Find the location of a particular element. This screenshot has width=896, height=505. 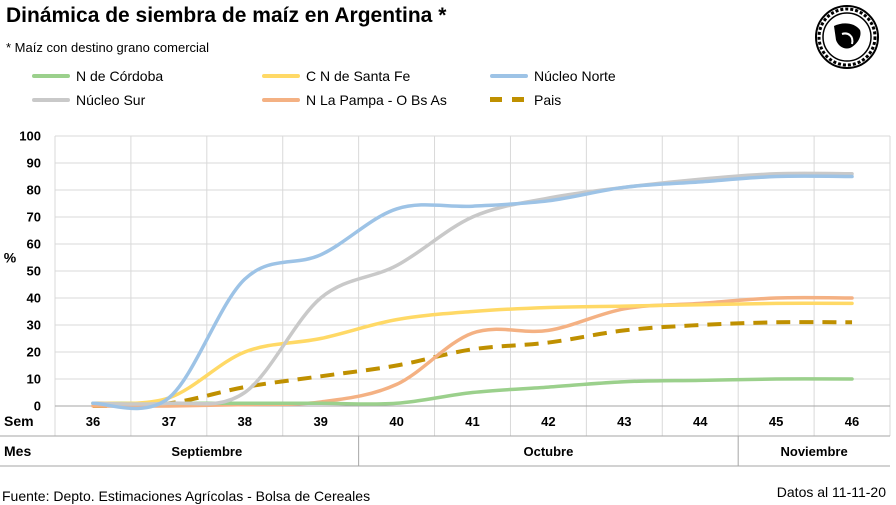

y-tick-label: 60 is located at coordinates (34, 244).